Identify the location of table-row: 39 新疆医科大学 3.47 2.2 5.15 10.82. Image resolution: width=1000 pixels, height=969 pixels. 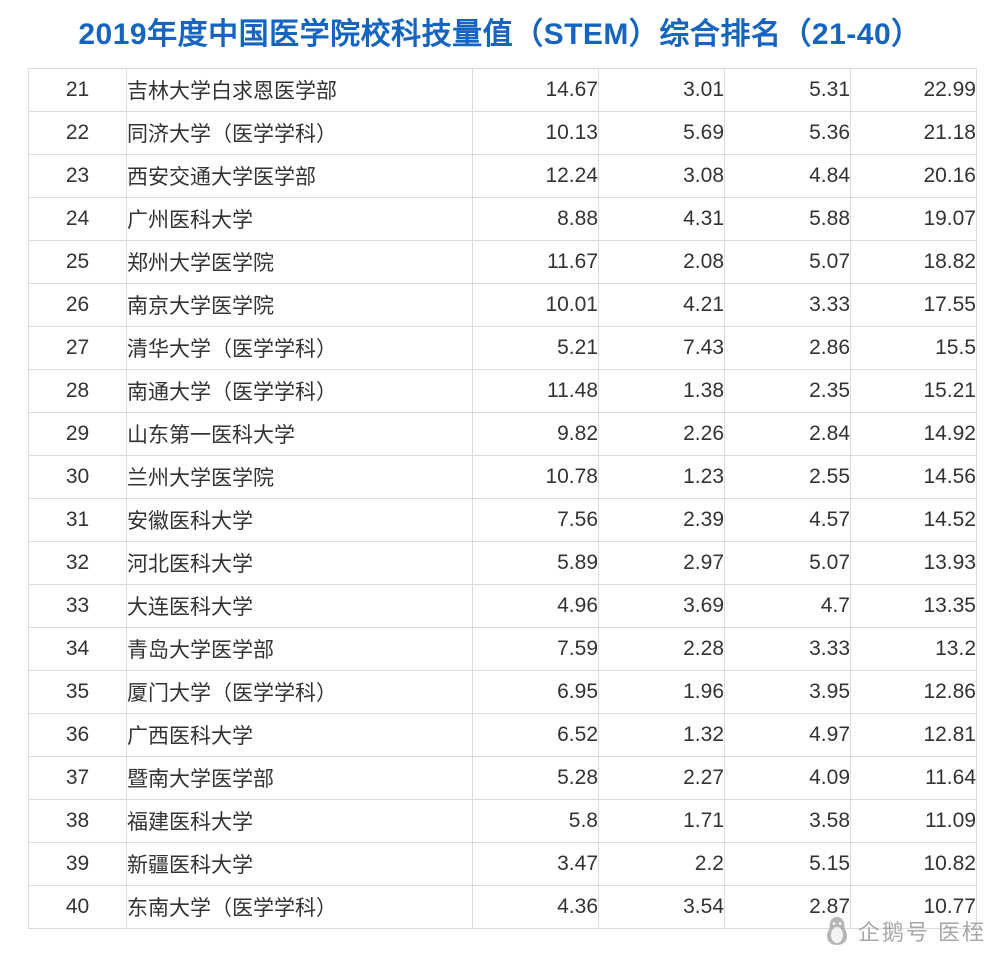
(502, 863).